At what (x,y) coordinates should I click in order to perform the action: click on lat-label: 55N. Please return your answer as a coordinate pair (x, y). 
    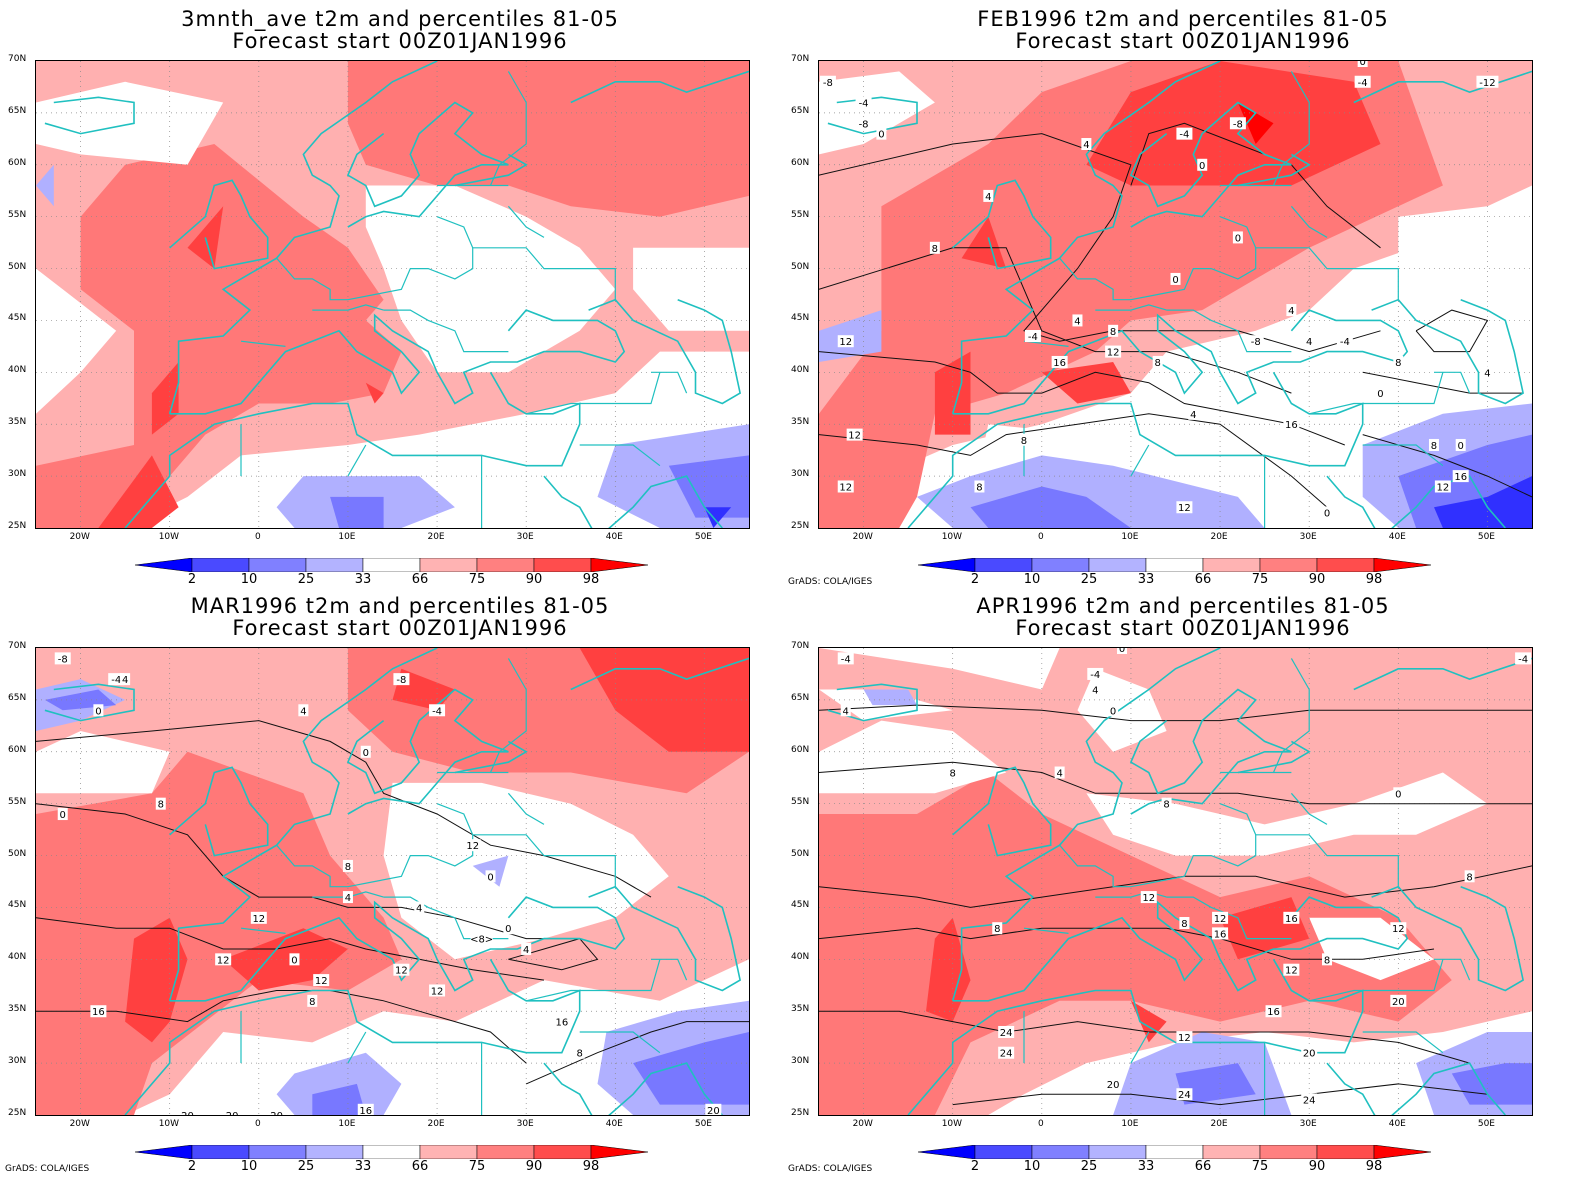
    Looking at the image, I should click on (17, 801).